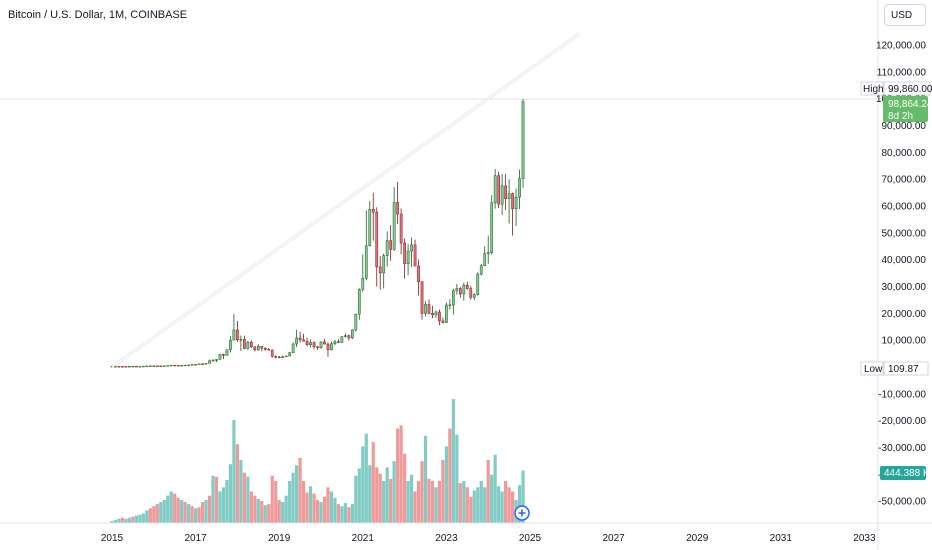 This screenshot has height=550, width=932. What do you see at coordinates (907, 88) in the screenshot?
I see `high-value-box` at bounding box center [907, 88].